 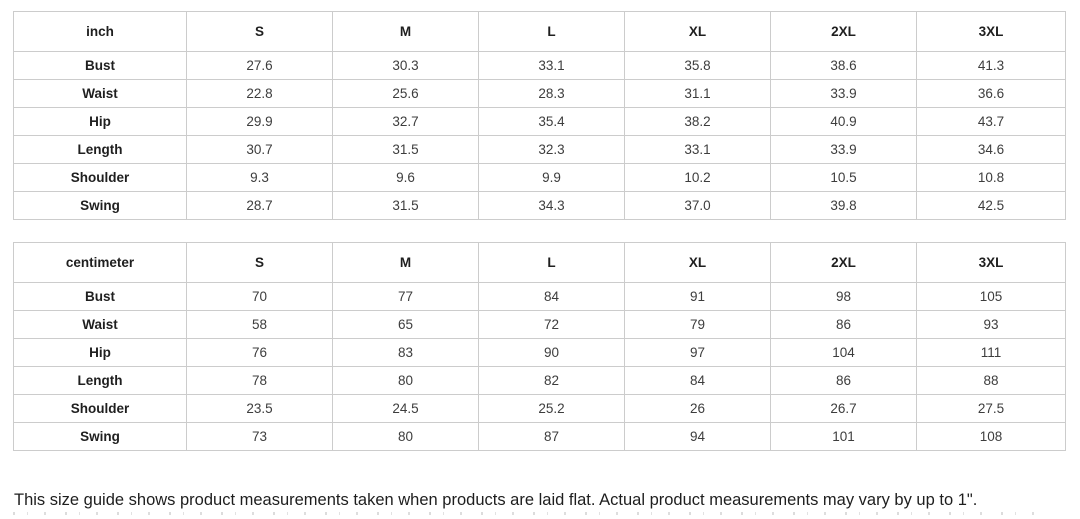 I want to click on measurement-value: 65, so click(x=405, y=324).